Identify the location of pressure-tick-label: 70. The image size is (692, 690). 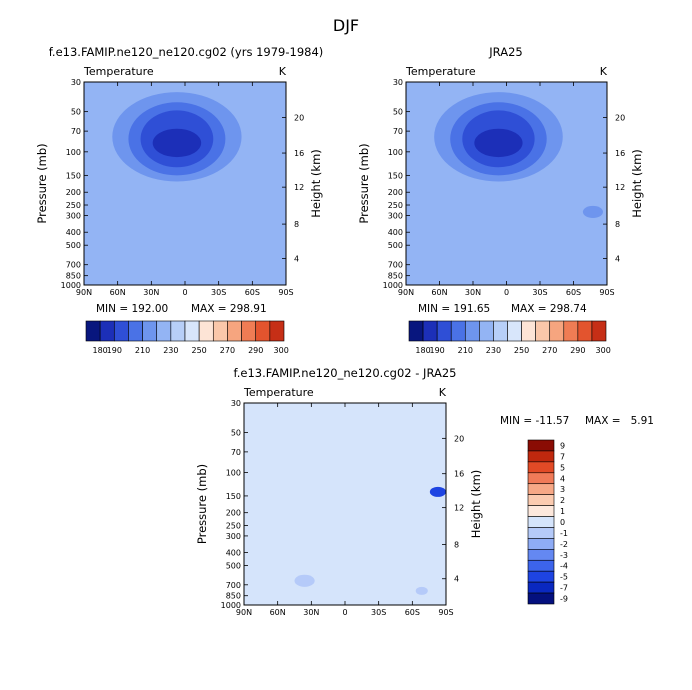
(76, 131).